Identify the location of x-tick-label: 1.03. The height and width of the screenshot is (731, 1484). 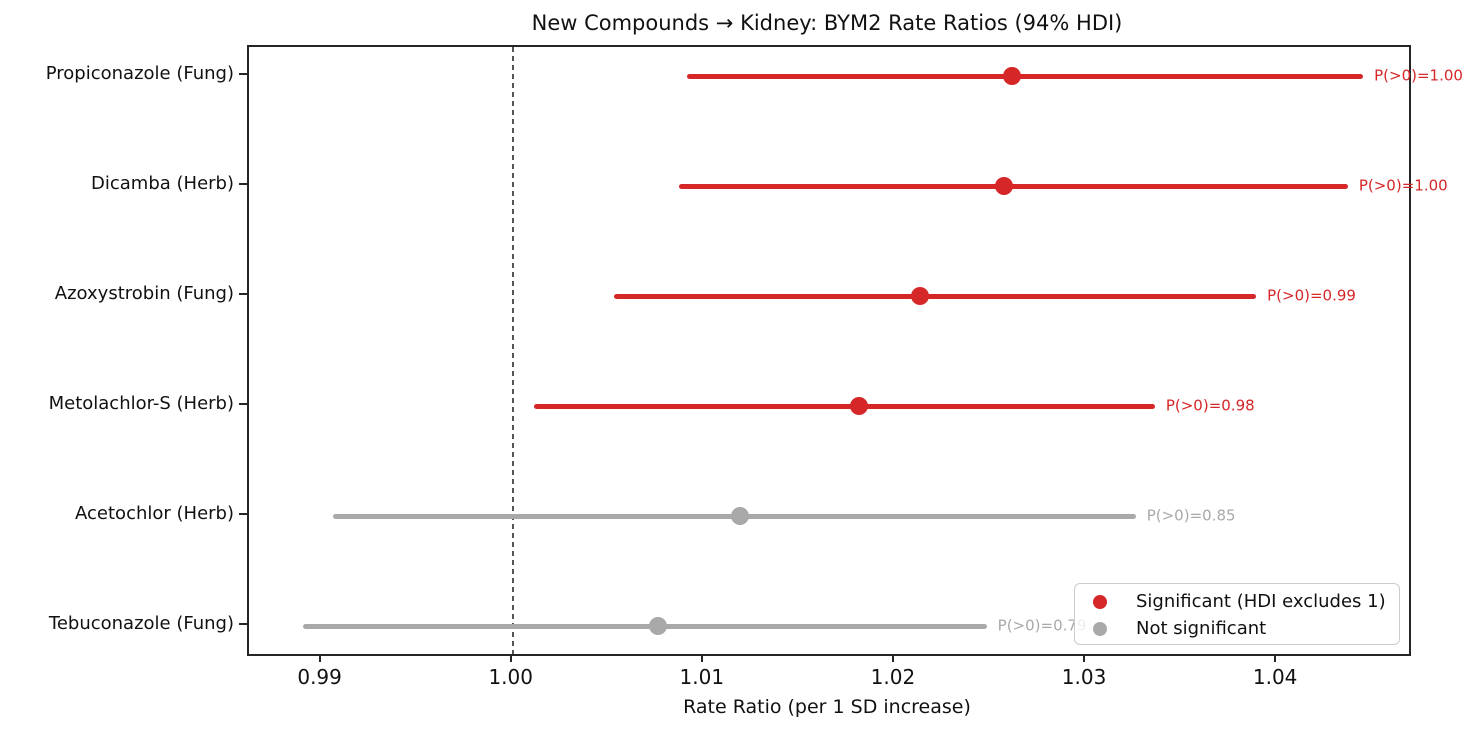
(1084, 677).